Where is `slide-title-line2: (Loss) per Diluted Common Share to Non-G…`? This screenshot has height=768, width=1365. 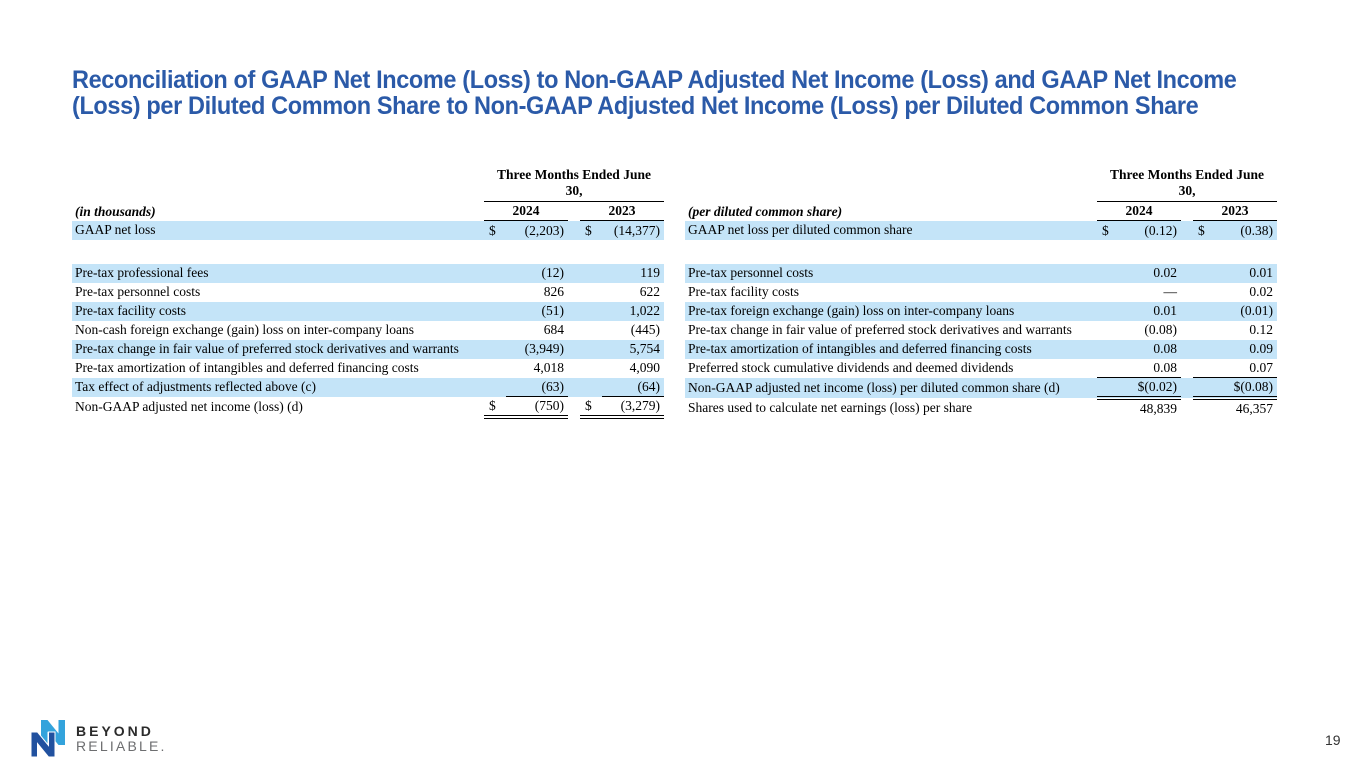 slide-title-line2: (Loss) per Diluted Common Share to Non-G… is located at coordinates (635, 105).